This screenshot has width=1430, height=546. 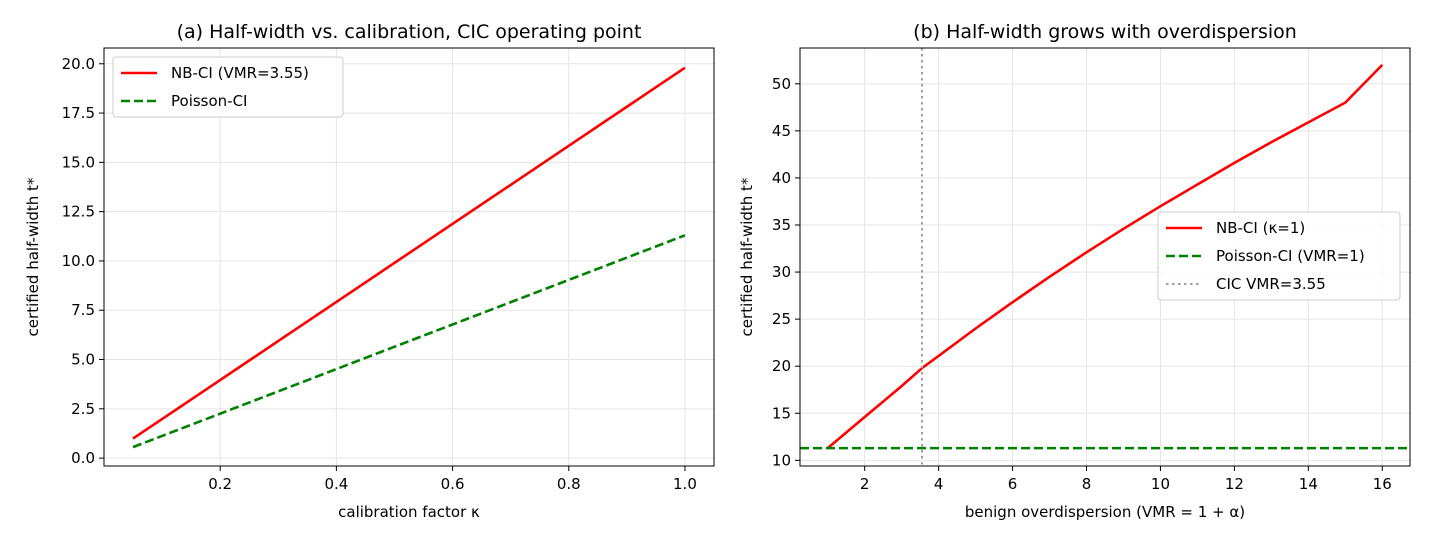 I want to click on chart-a-y-axis-label: certified half-width t*, so click(x=33, y=256).